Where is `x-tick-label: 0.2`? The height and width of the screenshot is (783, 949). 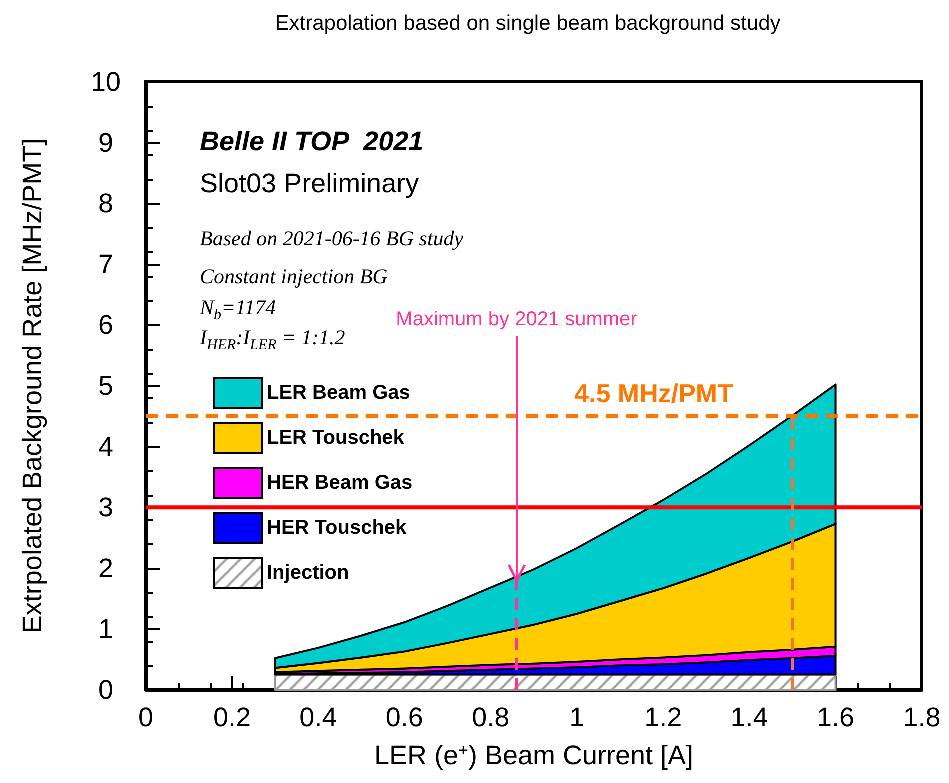
x-tick-label: 0.2 is located at coordinates (232, 717).